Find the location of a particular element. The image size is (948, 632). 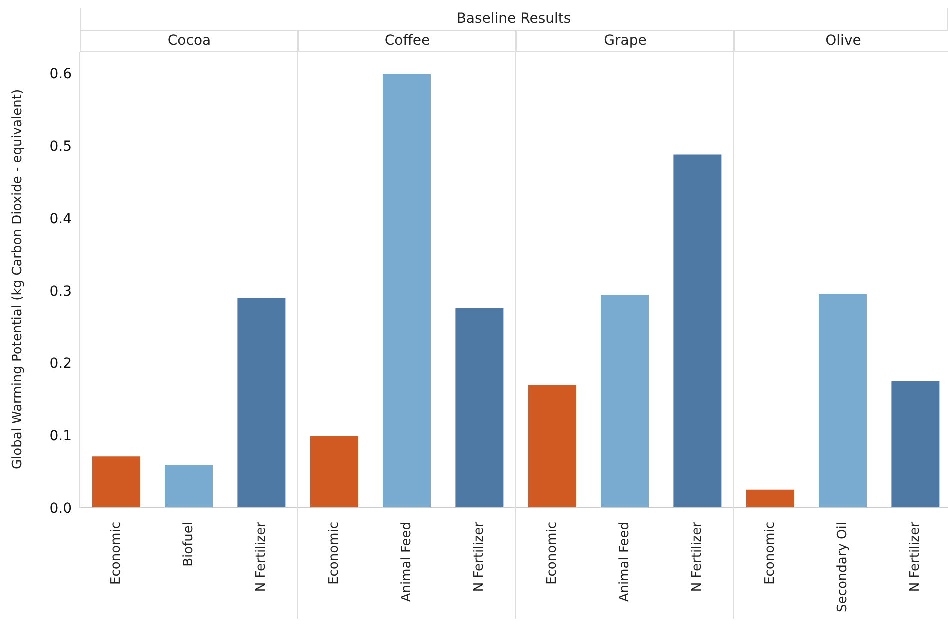

y-tick-label: 0.5 is located at coordinates (61, 147).